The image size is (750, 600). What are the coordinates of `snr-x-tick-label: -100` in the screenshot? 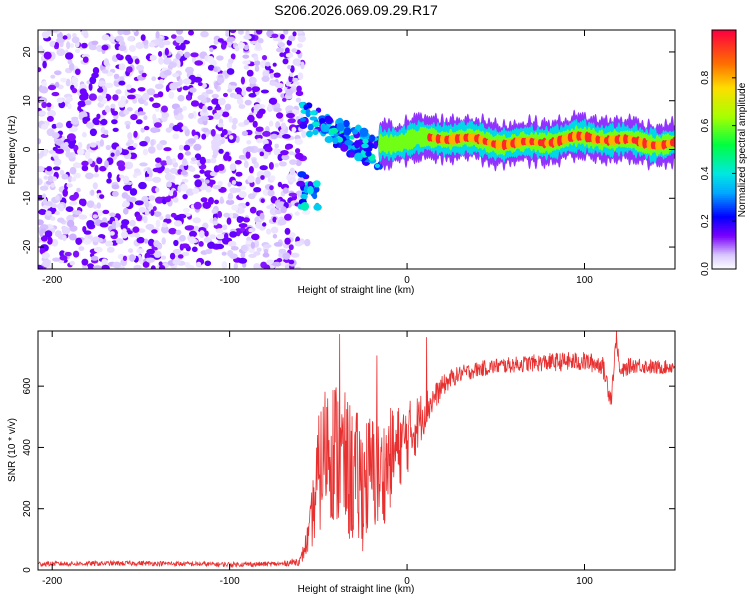 It's located at (230, 581).